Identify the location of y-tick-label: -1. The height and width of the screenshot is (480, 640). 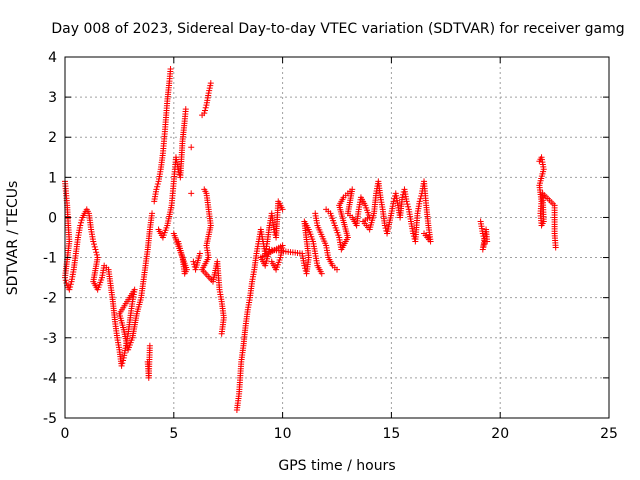
(50, 259).